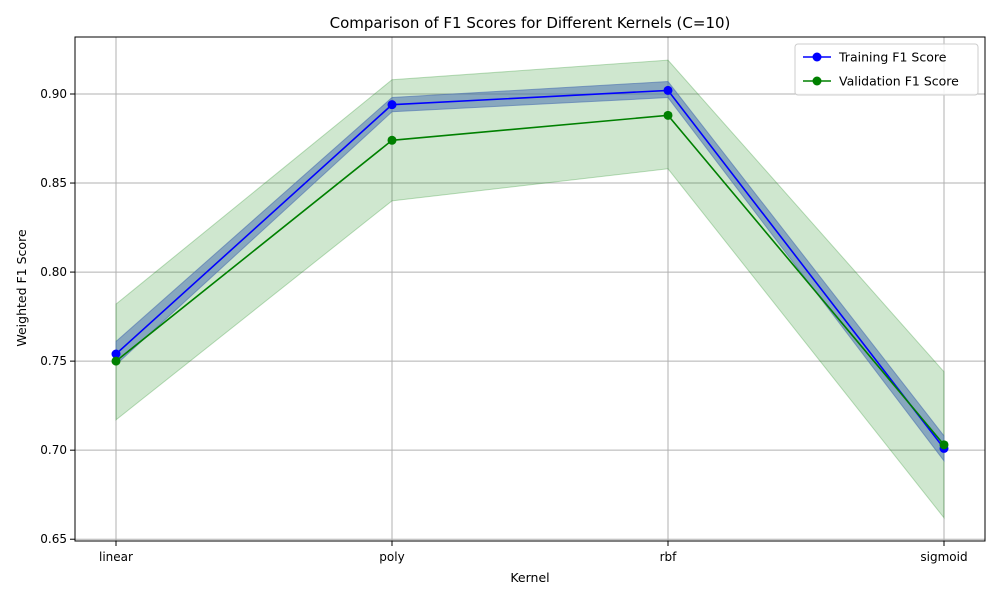 This screenshot has width=1000, height=600. What do you see at coordinates (899, 81) in the screenshot?
I see `legend-label-series-1: Validation F1 Score` at bounding box center [899, 81].